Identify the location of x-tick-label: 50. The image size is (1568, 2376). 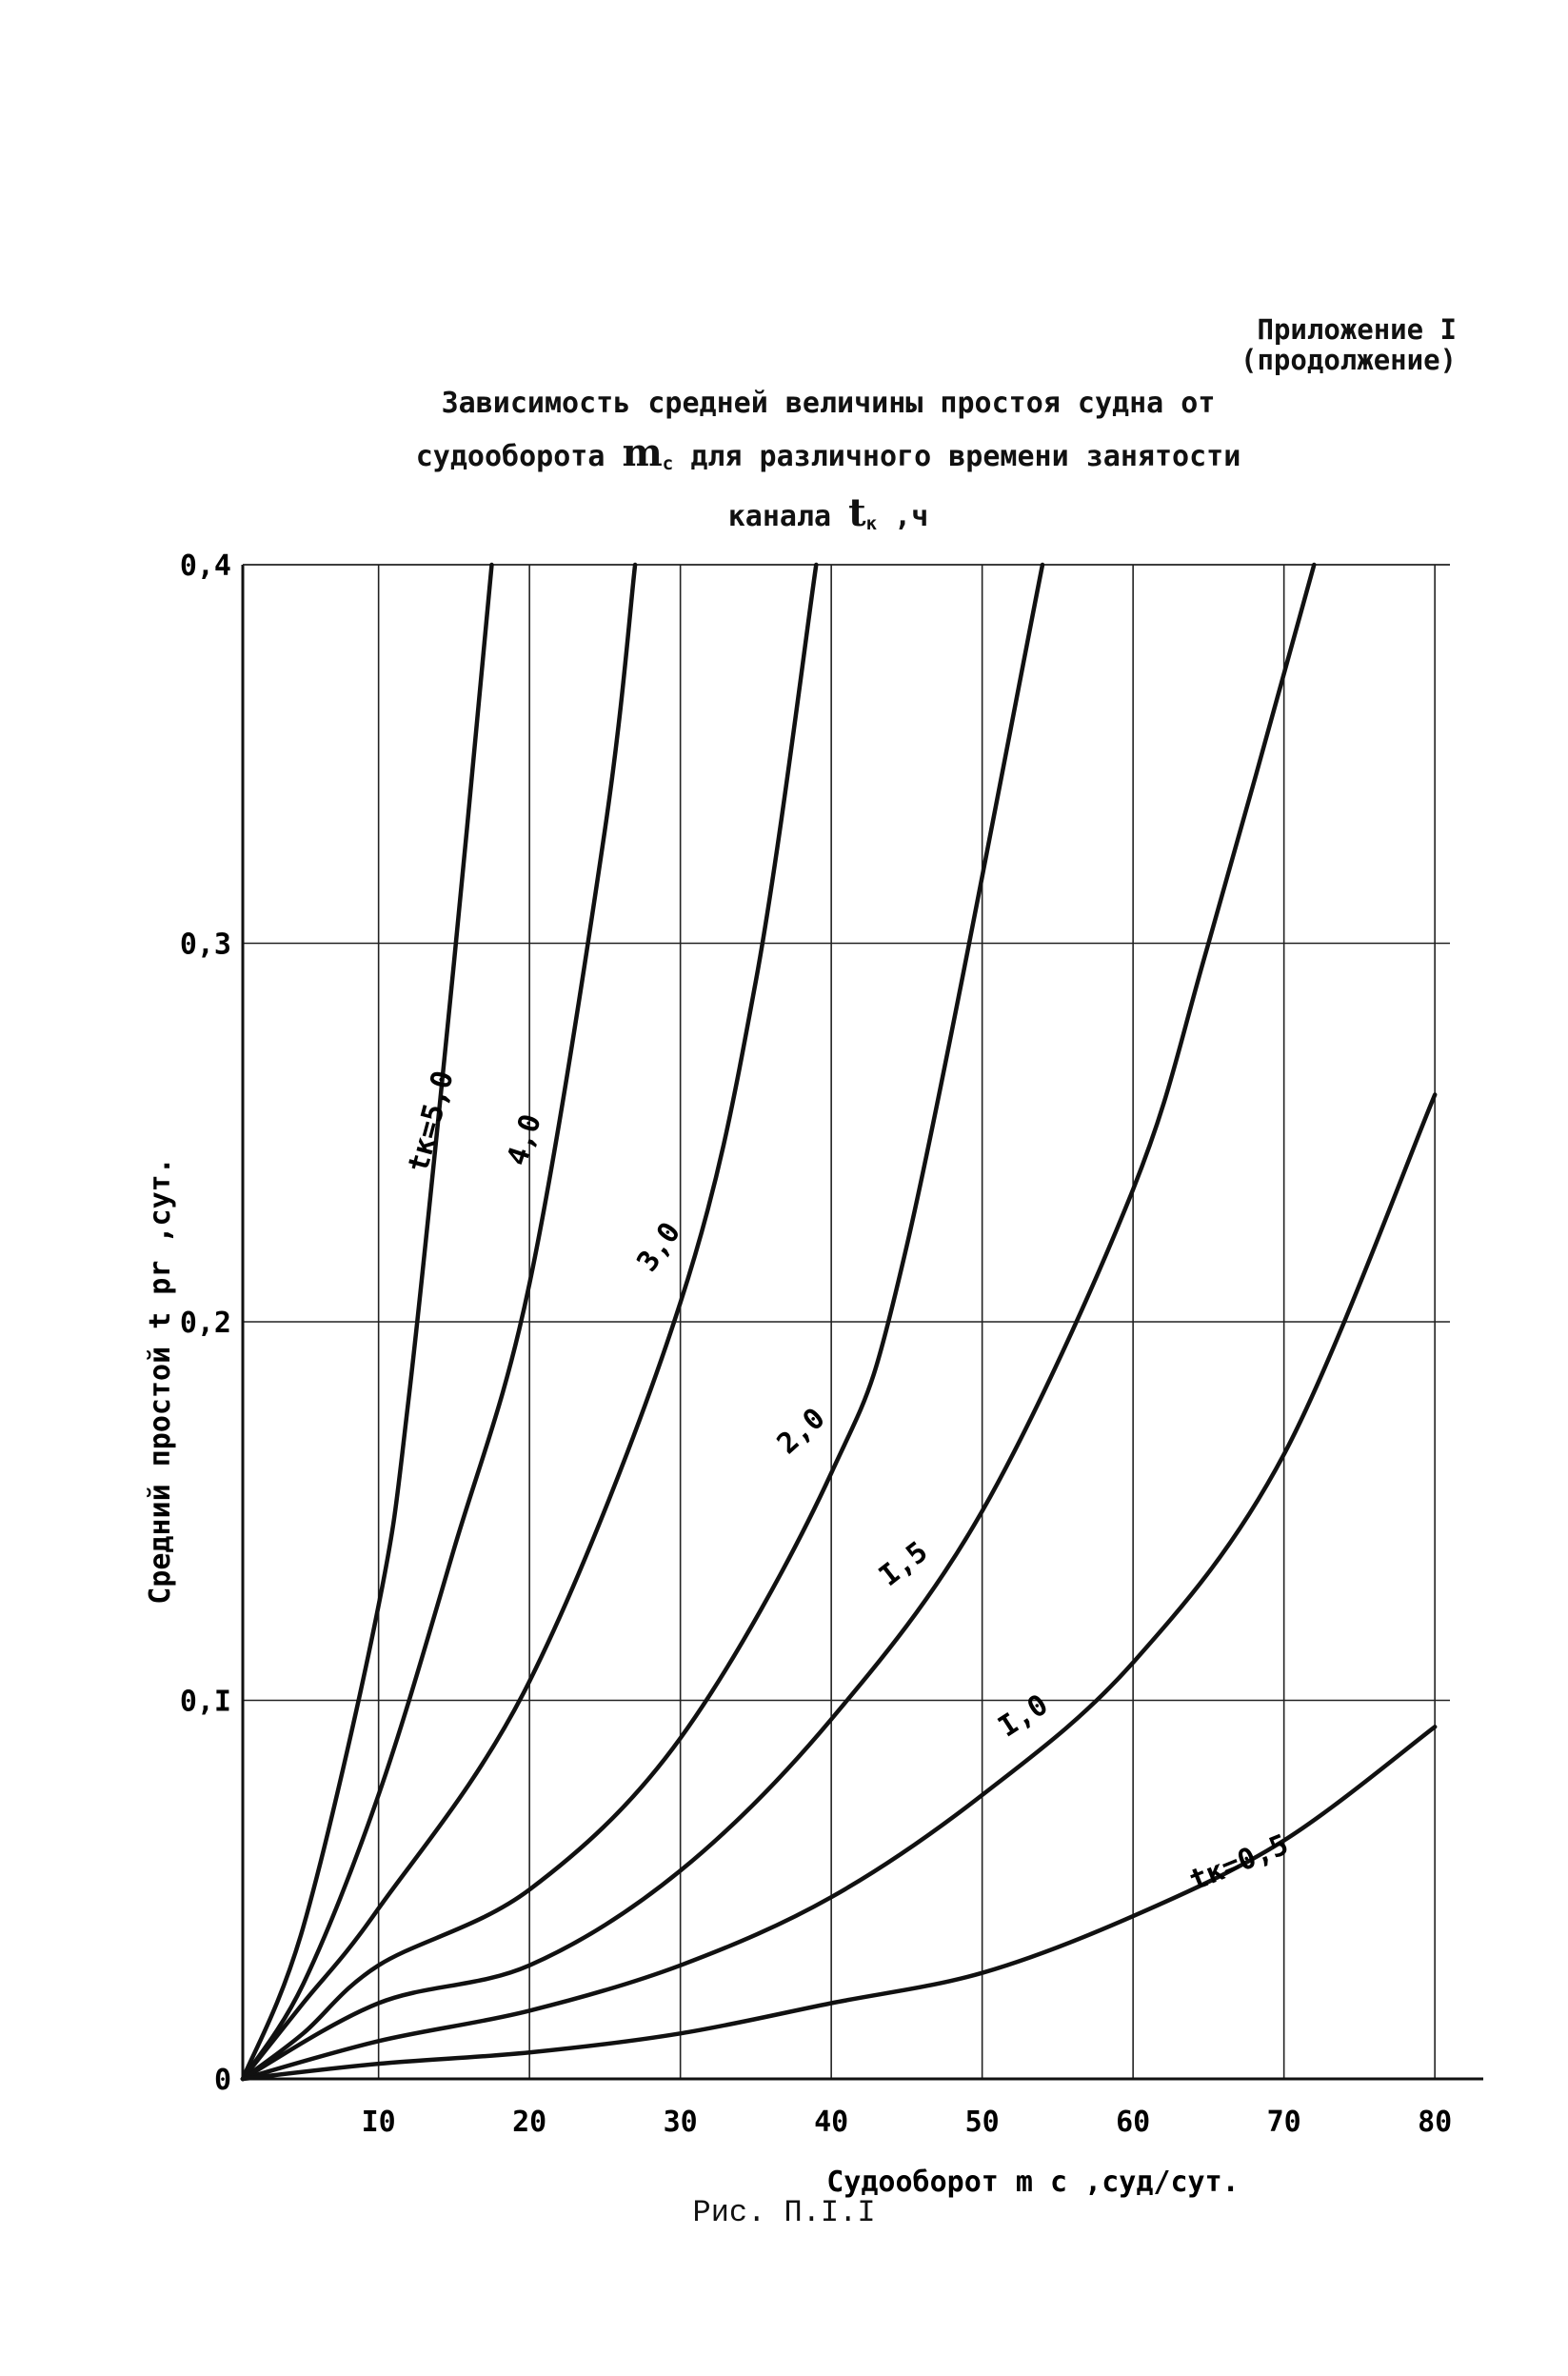
(983, 2122).